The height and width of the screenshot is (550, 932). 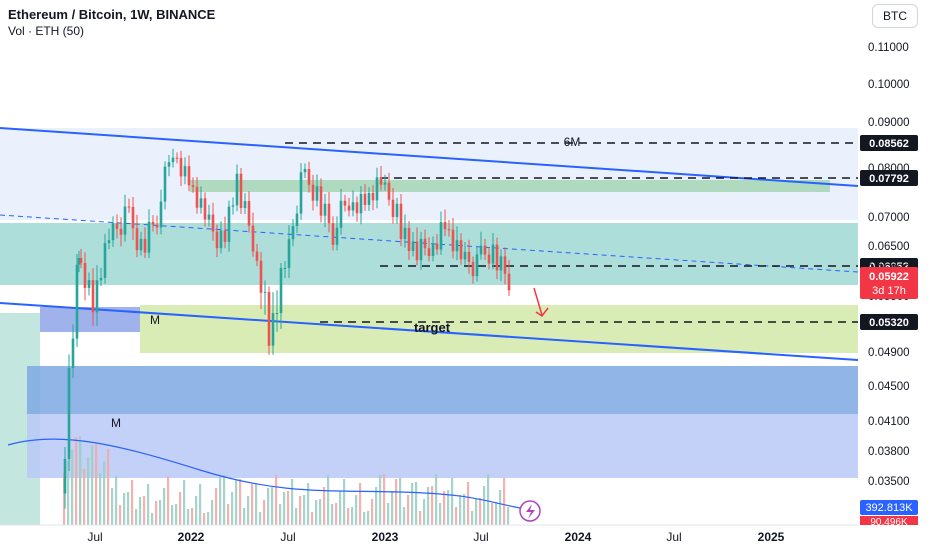 I want to click on target-arrow, so click(x=541, y=302).